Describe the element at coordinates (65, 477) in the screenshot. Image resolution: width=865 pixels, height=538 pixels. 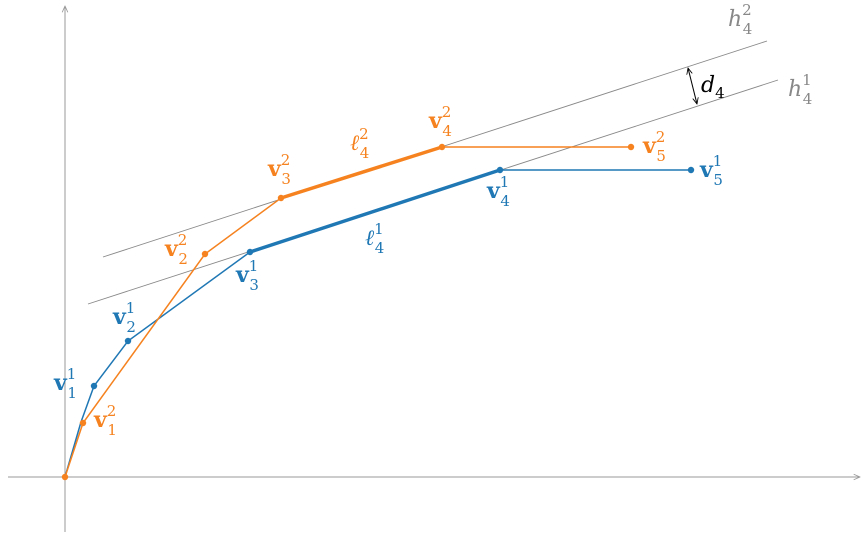
I see `vertex-origin` at that location.